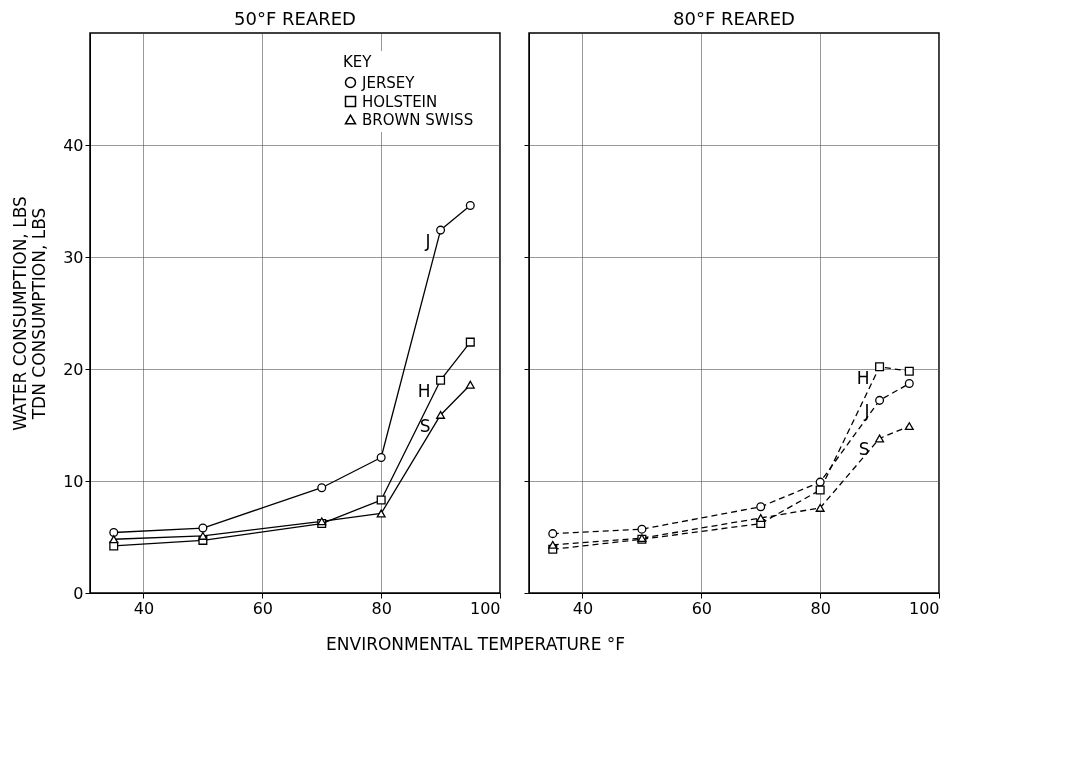 The height and width of the screenshot is (777, 1084). I want to click on x-axis-title: ENVIRONMENTAL TEMPERATURE °F, so click(476, 643).